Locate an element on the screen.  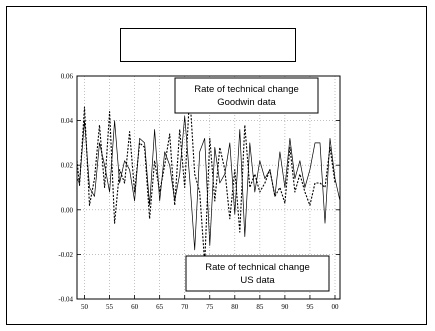
x-axis-ticks: 50 55 60 65 70 75 80 85 90 95 00 is located at coordinates (210, 303).